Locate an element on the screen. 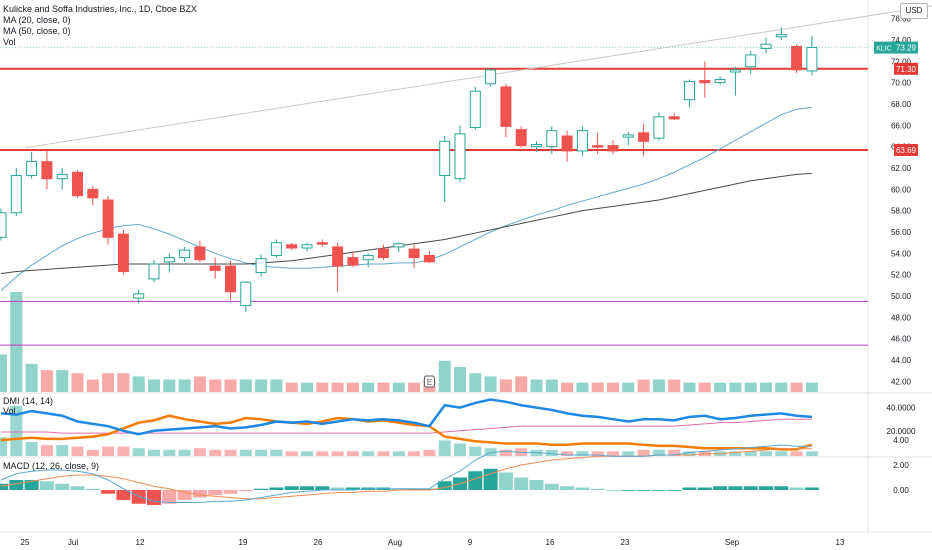 The width and height of the screenshot is (932, 550). vol-legend: Vol is located at coordinates (9, 42).